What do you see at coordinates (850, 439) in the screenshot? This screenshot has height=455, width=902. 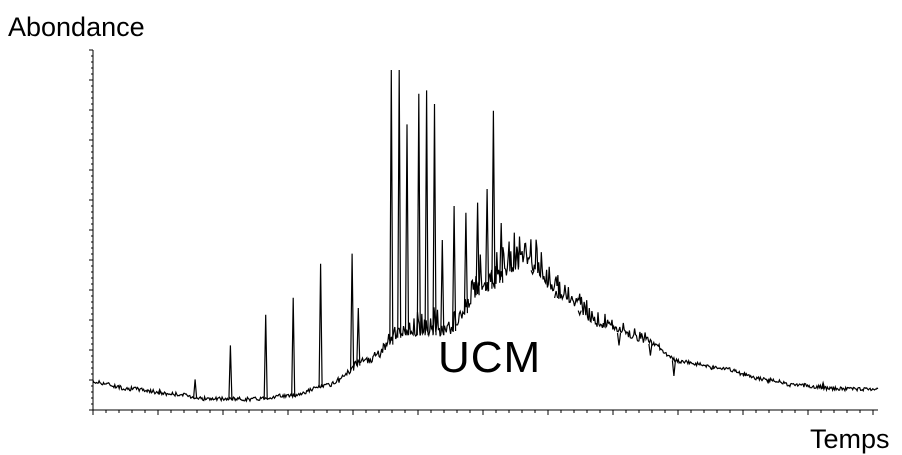 I see `x-axis-label: Temps` at bounding box center [850, 439].